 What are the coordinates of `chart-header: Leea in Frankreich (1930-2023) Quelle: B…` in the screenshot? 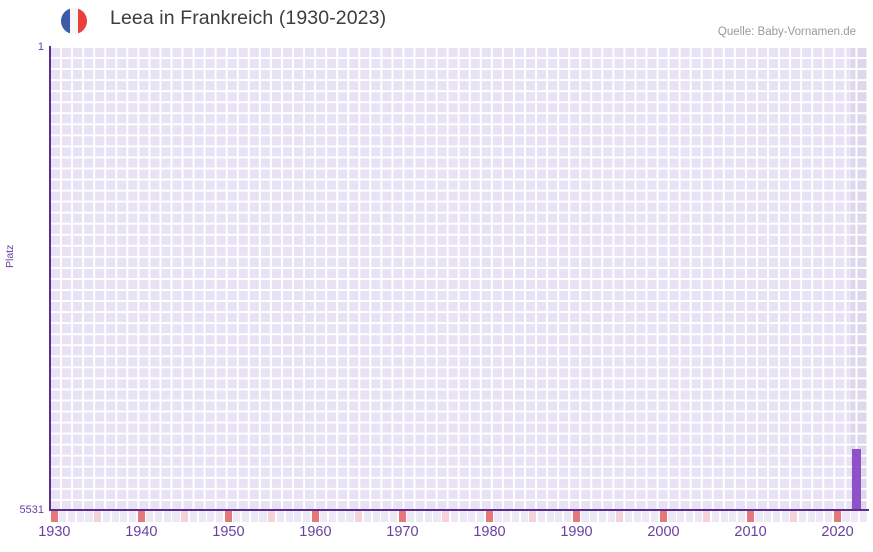 It's located at (436, 23).